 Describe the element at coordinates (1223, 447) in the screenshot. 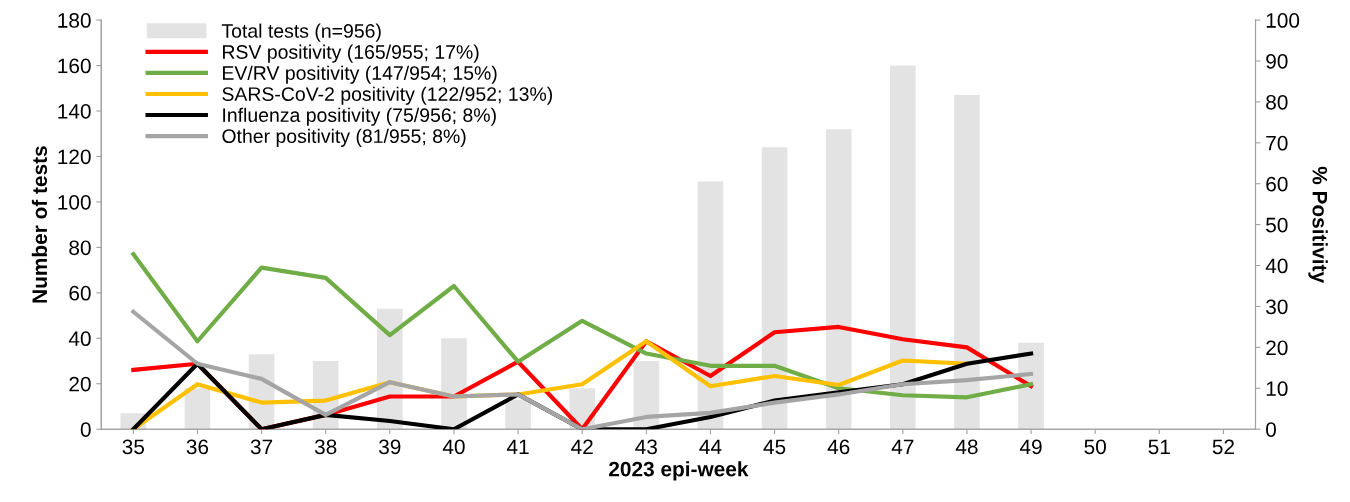

I see `x-tick-label: 52` at that location.